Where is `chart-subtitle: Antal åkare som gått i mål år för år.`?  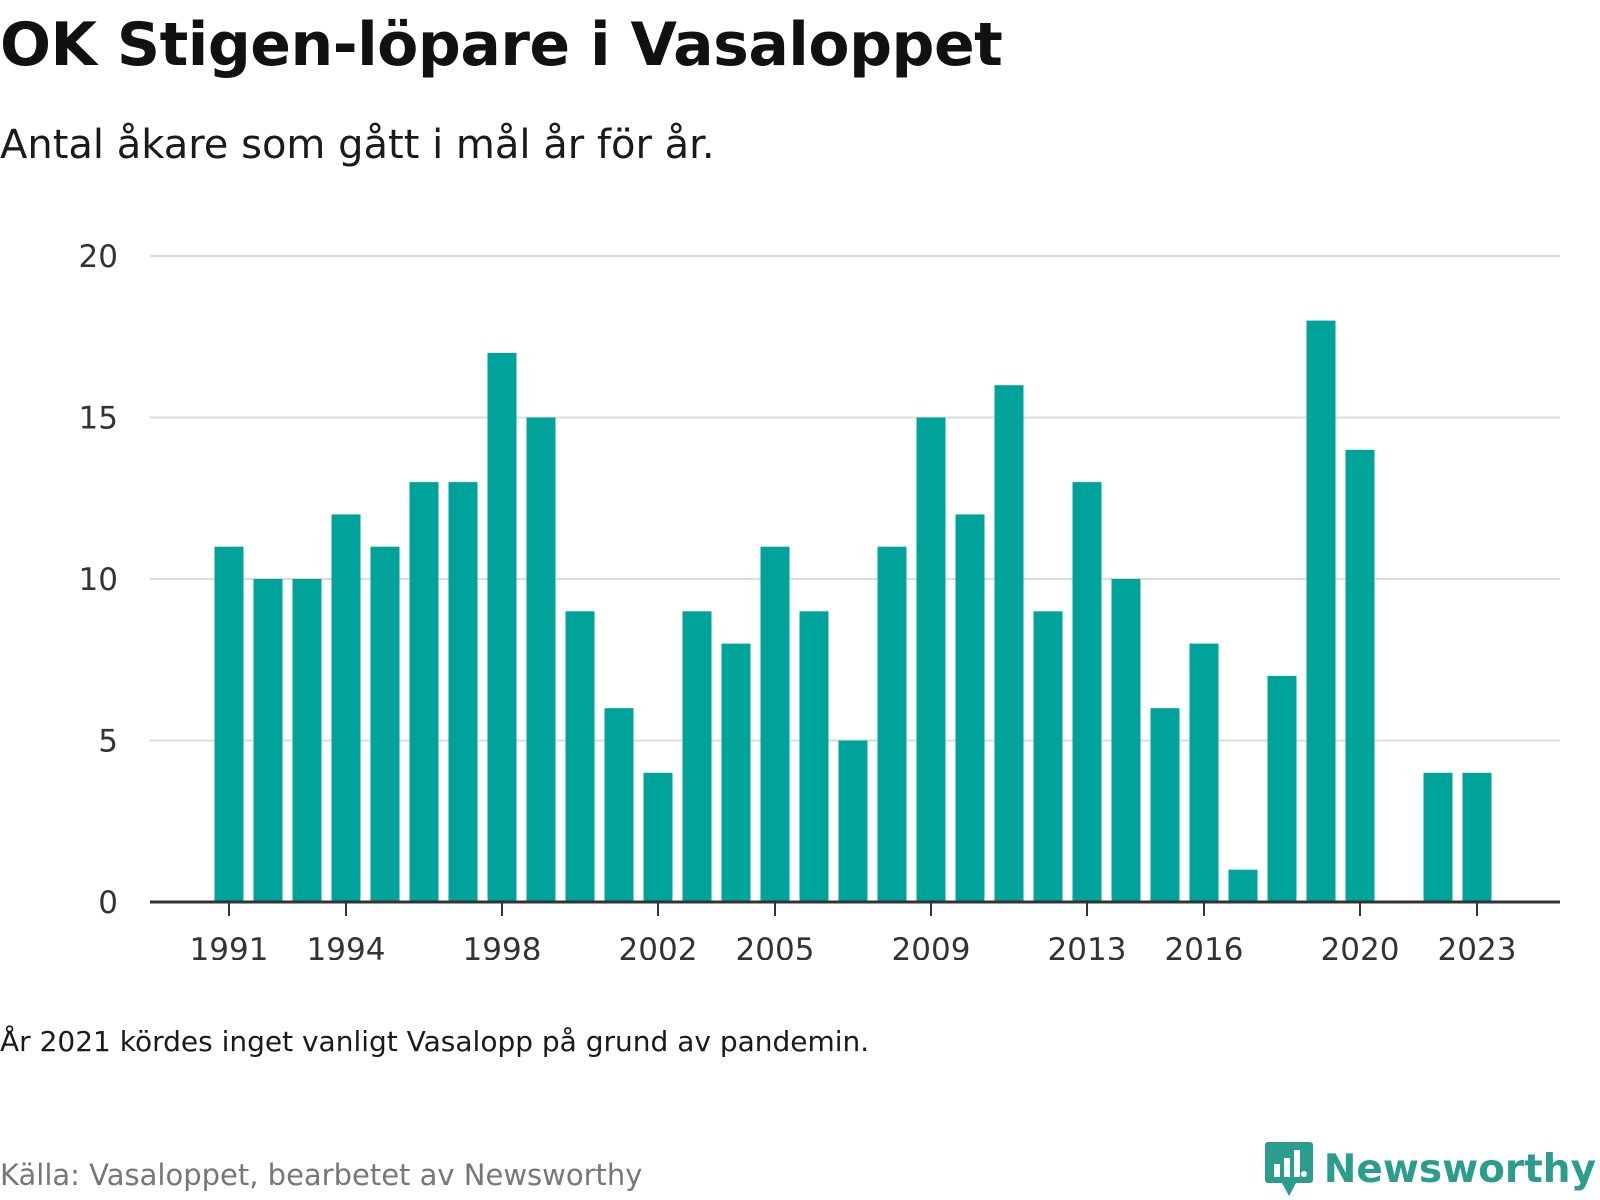 chart-subtitle: Antal åkare som gått i mål år för år. is located at coordinates (357, 145).